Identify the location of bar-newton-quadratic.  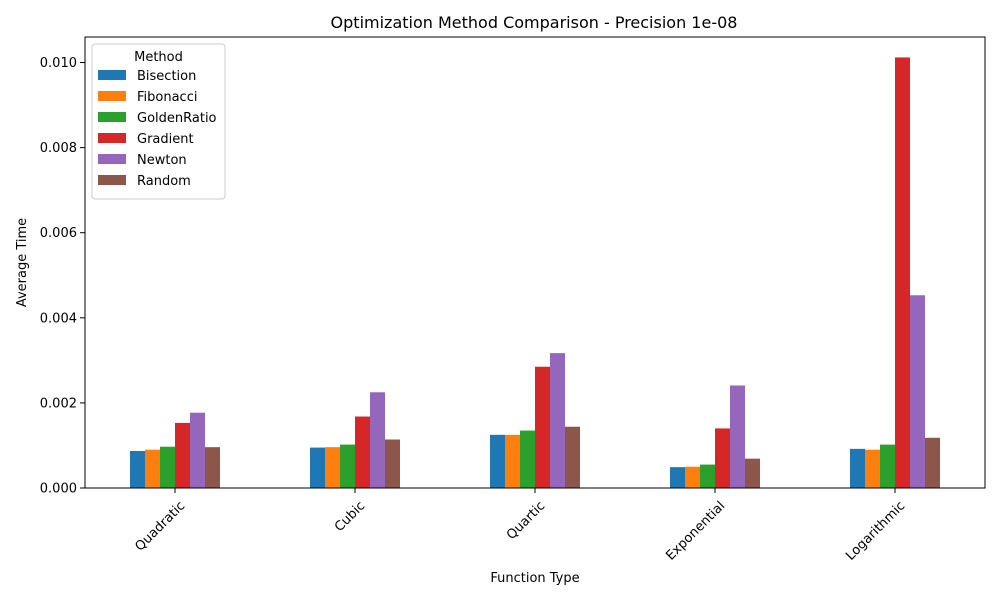
(197, 450).